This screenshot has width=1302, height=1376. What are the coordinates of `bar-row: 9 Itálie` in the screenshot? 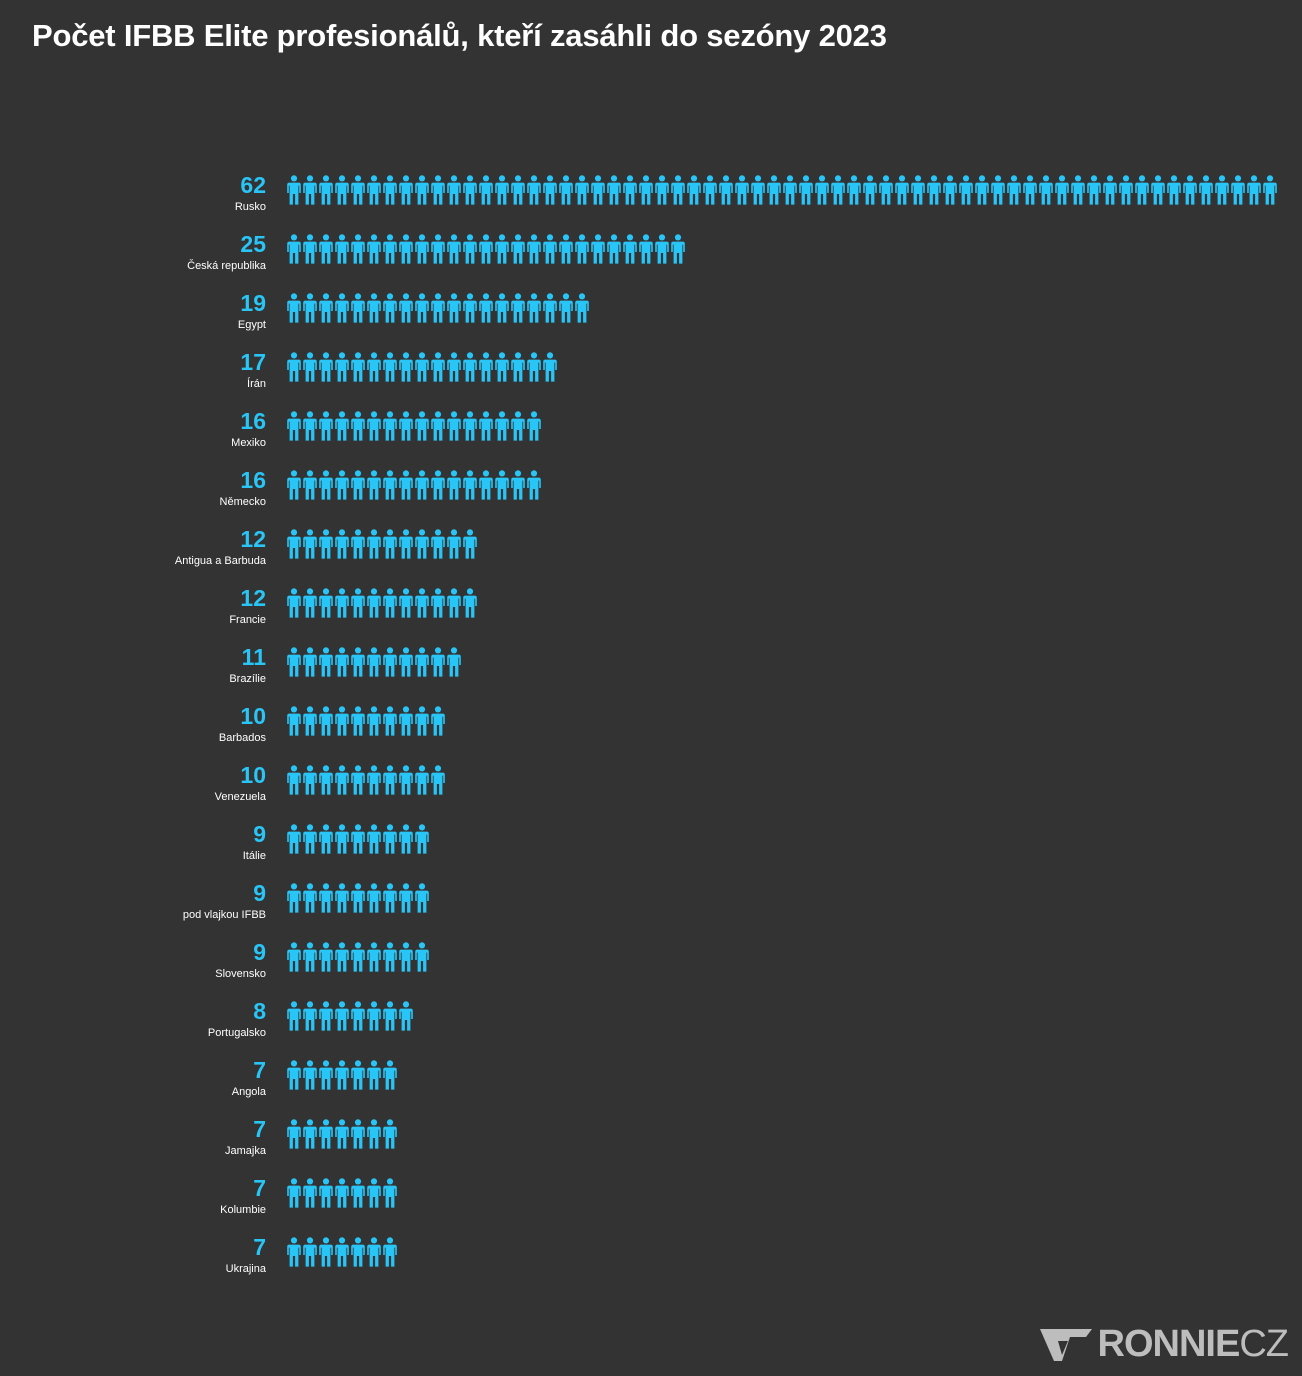 It's located at (336, 841).